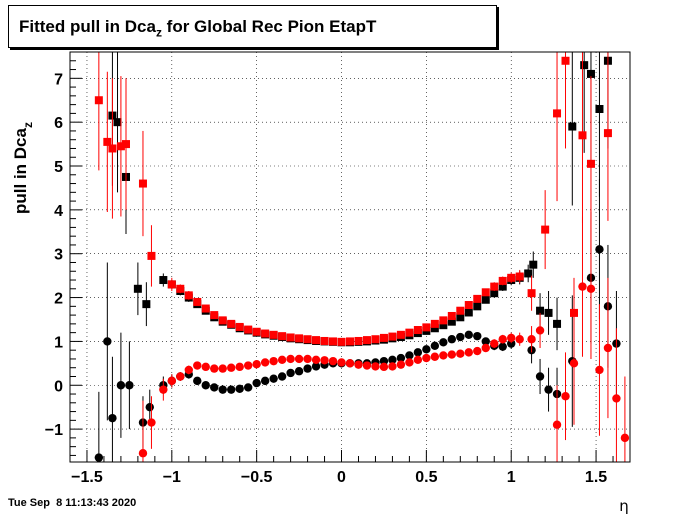 The width and height of the screenshot is (700, 514). What do you see at coordinates (87, 26) in the screenshot?
I see `chart-title-main: Fitted pull in Dca` at bounding box center [87, 26].